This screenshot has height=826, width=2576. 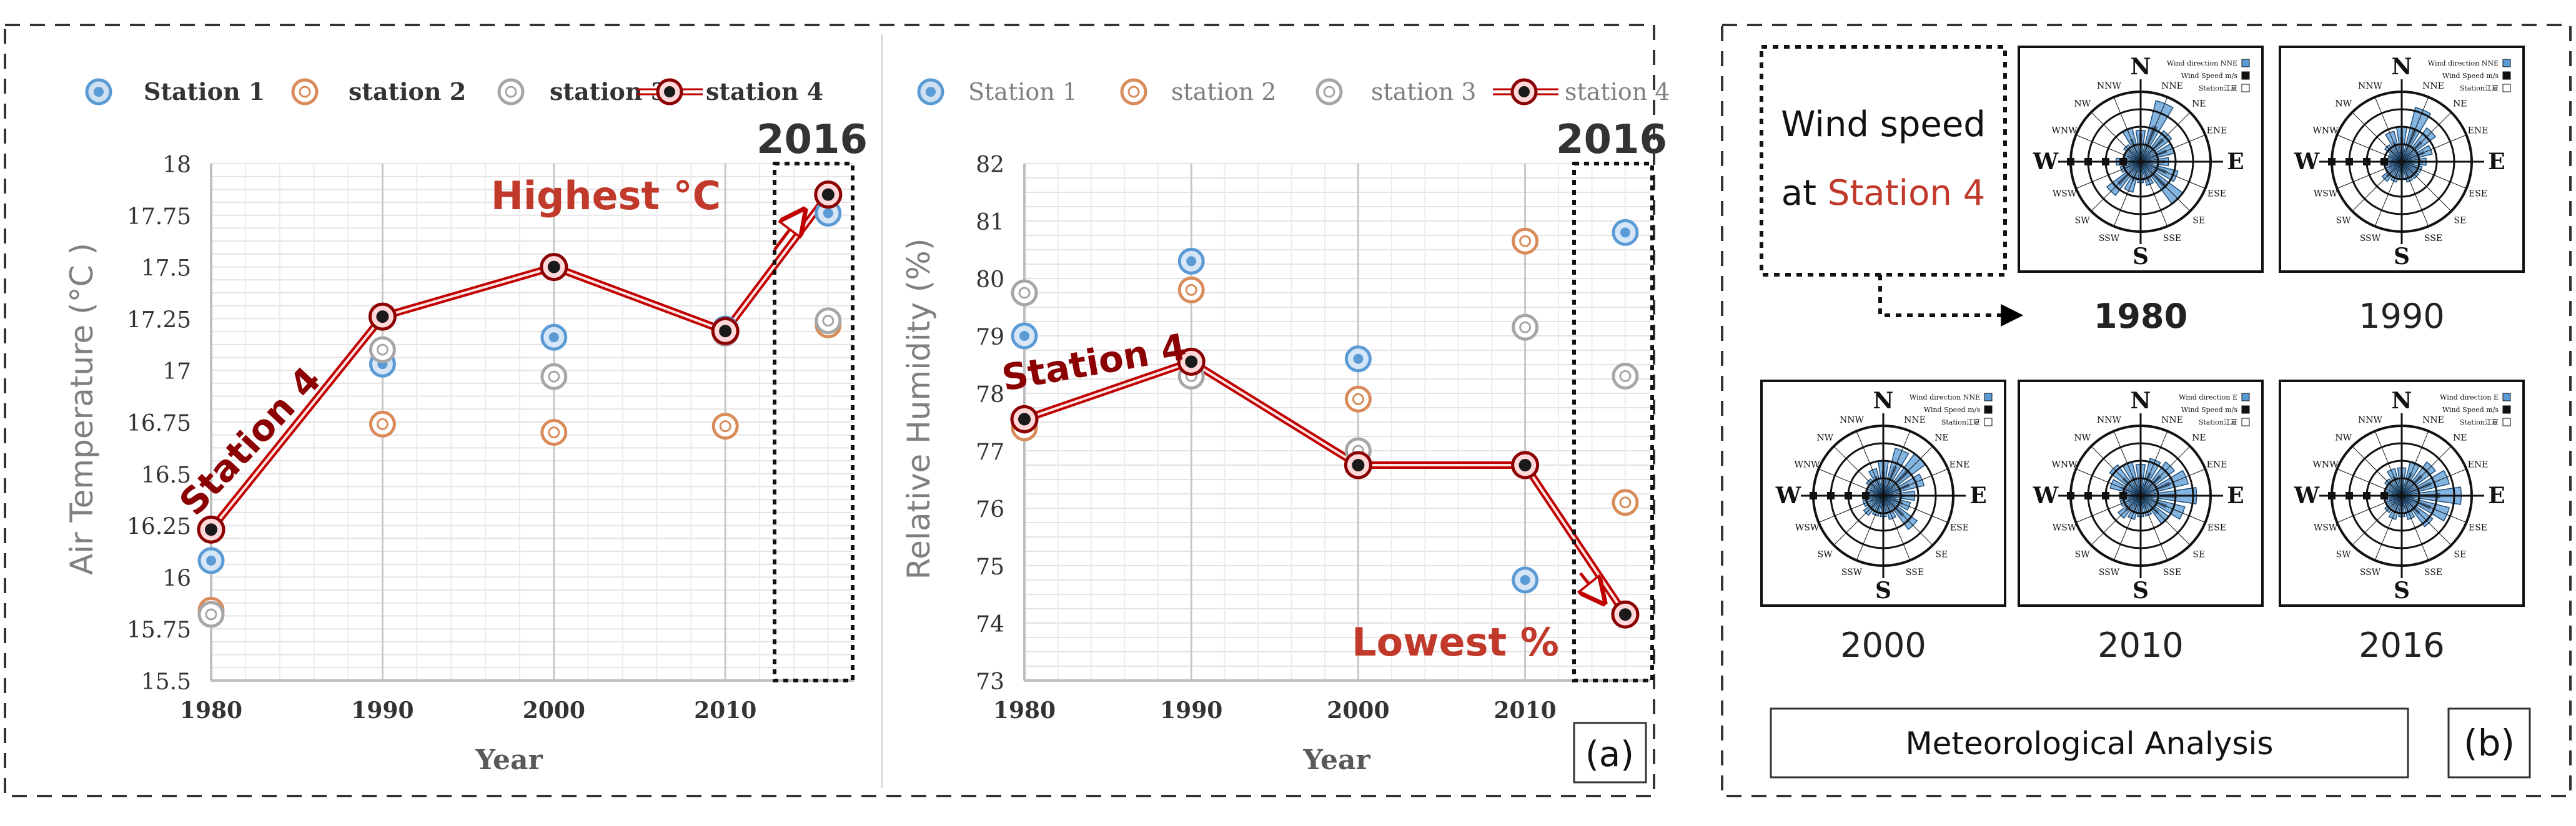 What do you see at coordinates (1611, 140) in the screenshot?
I see `humidity-2016-label: 2016` at bounding box center [1611, 140].